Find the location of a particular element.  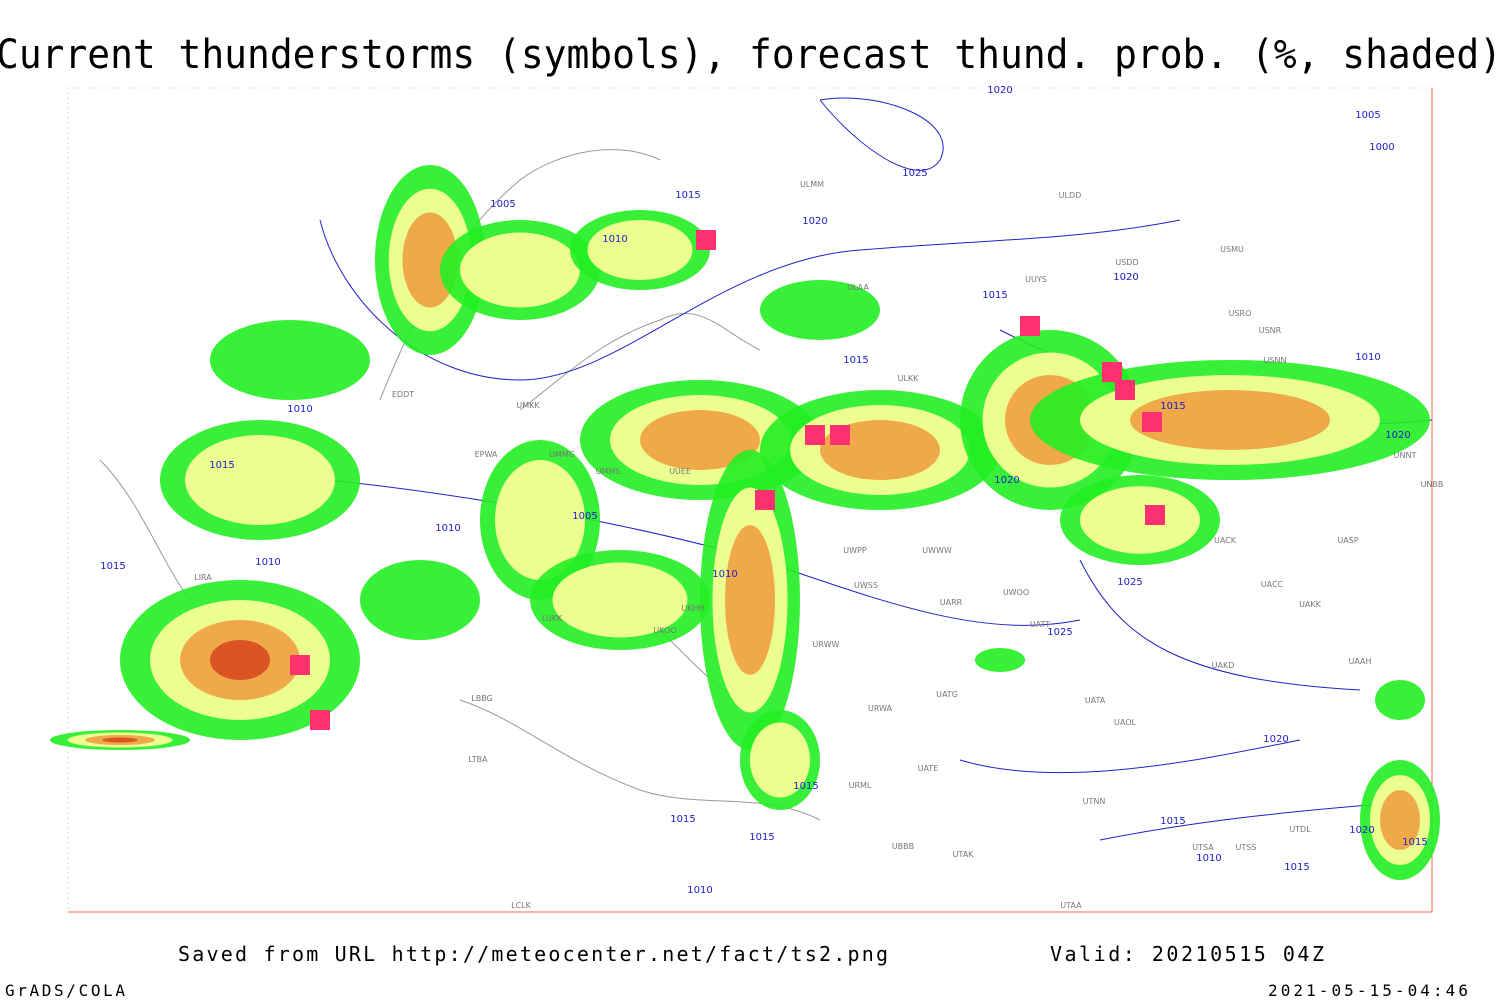

station-label: USNR is located at coordinates (1270, 330).